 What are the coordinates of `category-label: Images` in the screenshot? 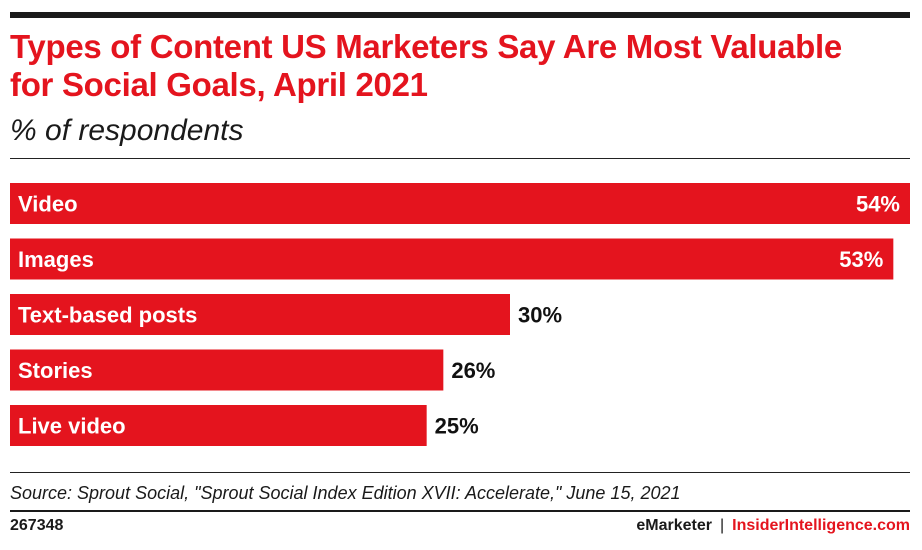 It's located at (56, 259).